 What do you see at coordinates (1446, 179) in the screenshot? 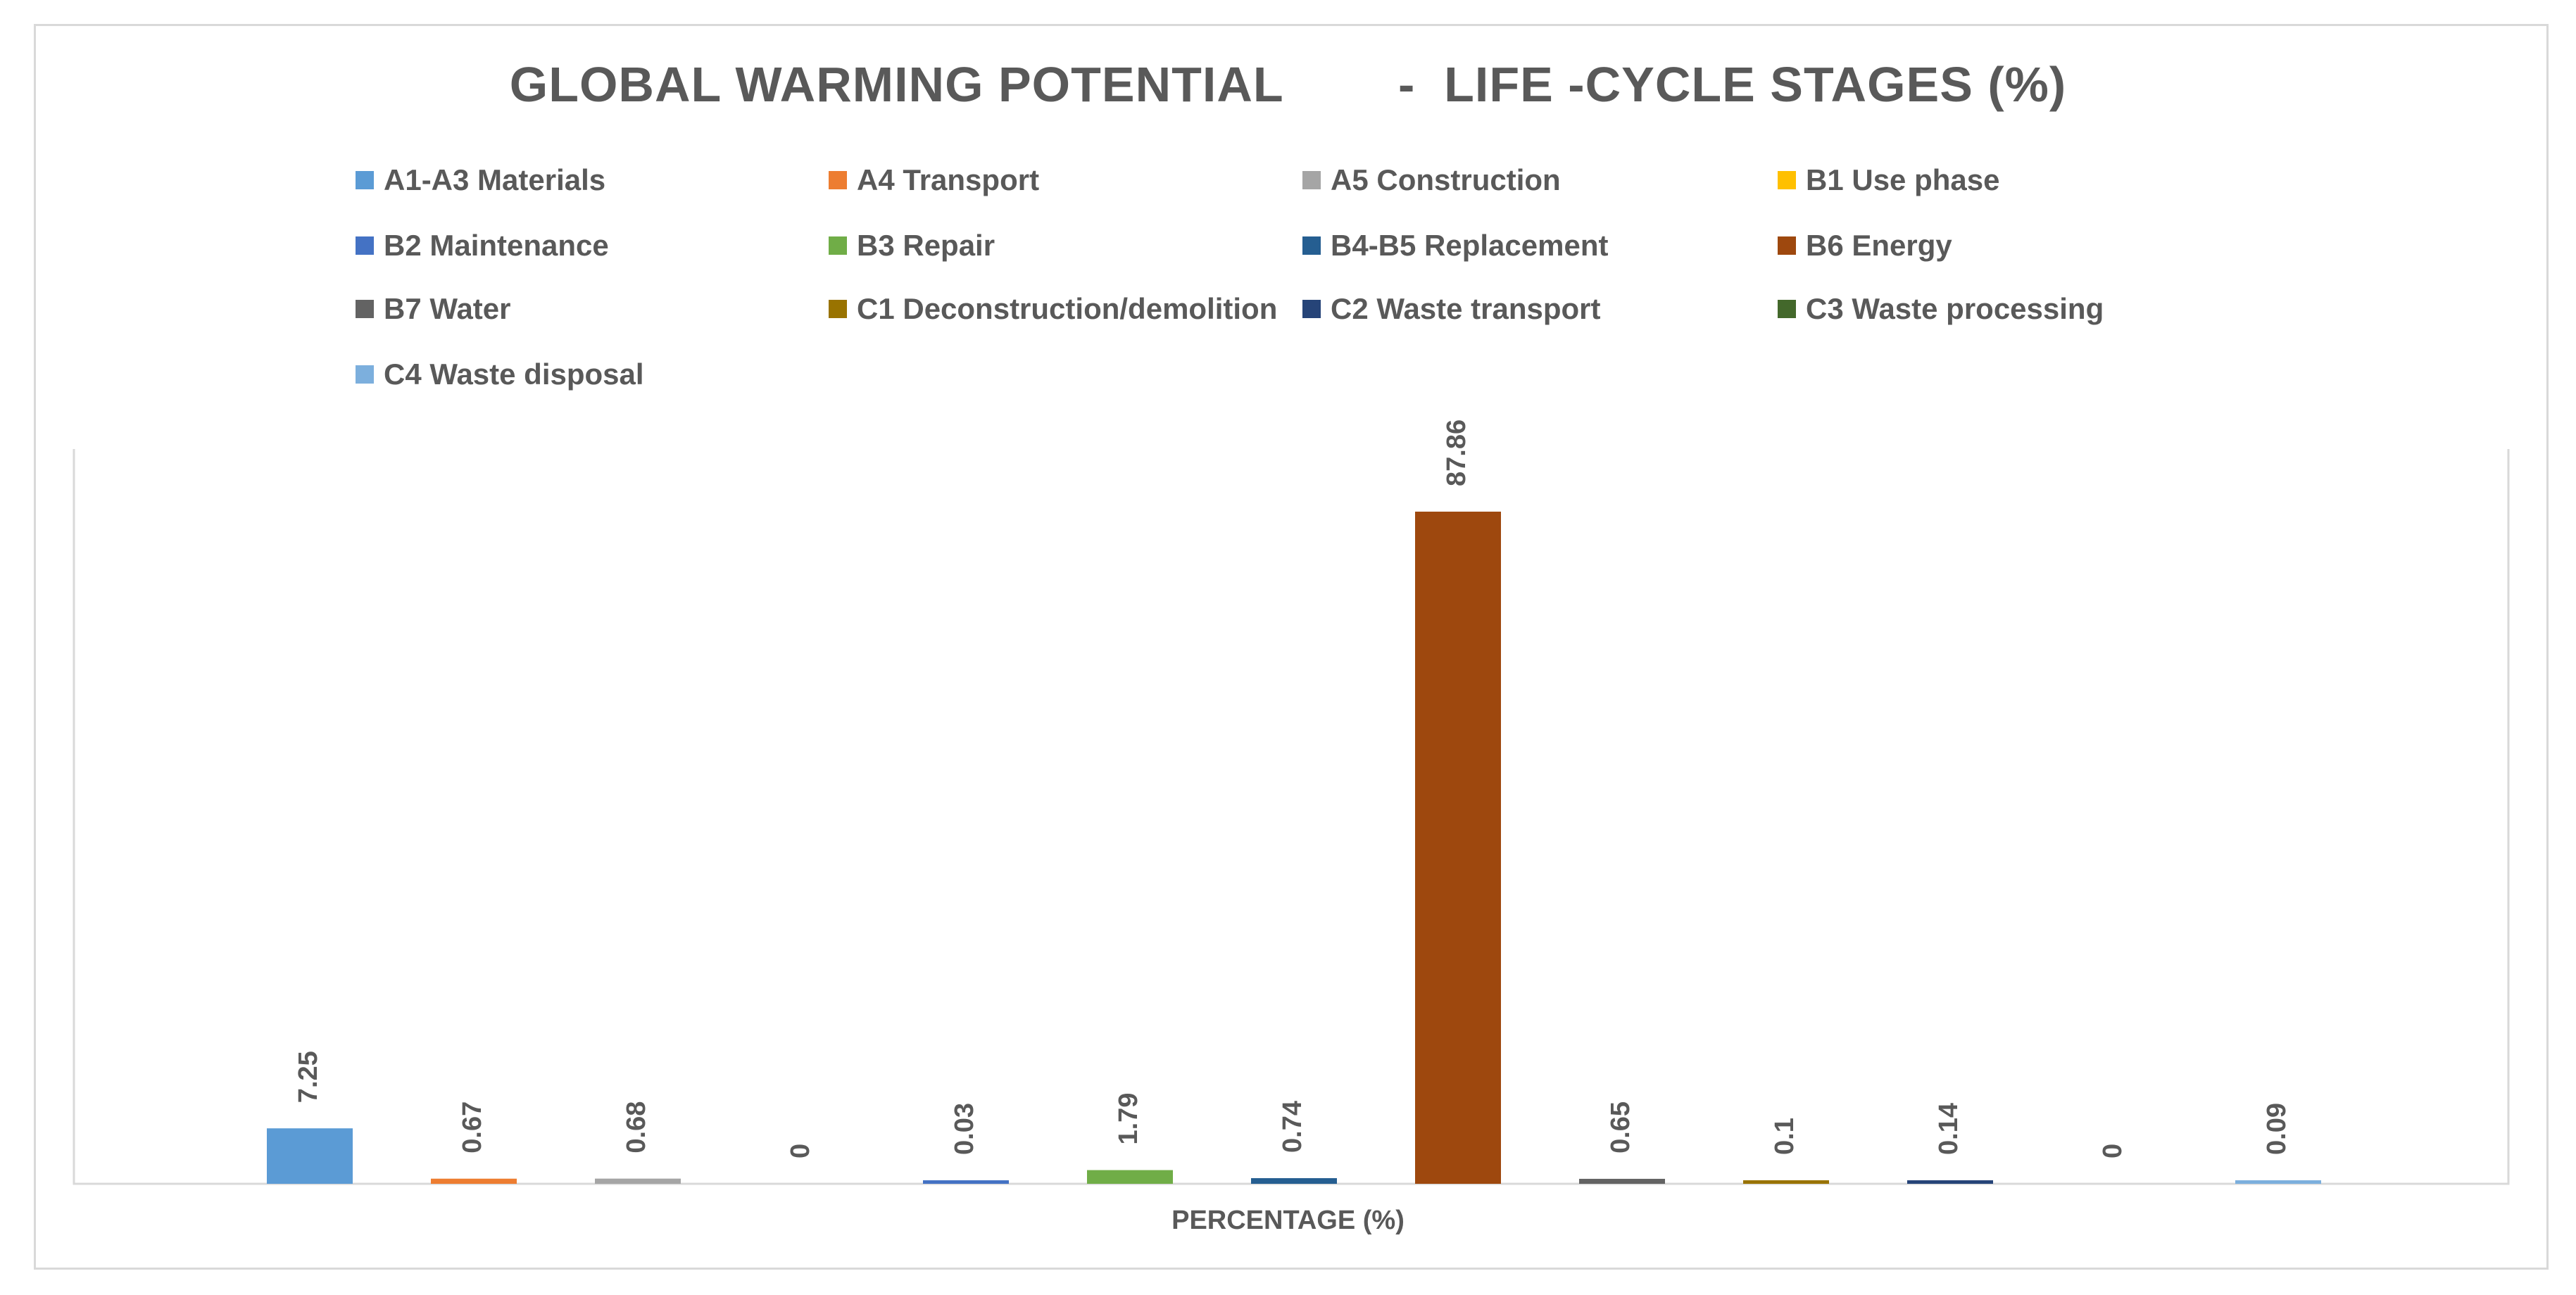
I see `legend-label: A5 Construction` at bounding box center [1446, 179].